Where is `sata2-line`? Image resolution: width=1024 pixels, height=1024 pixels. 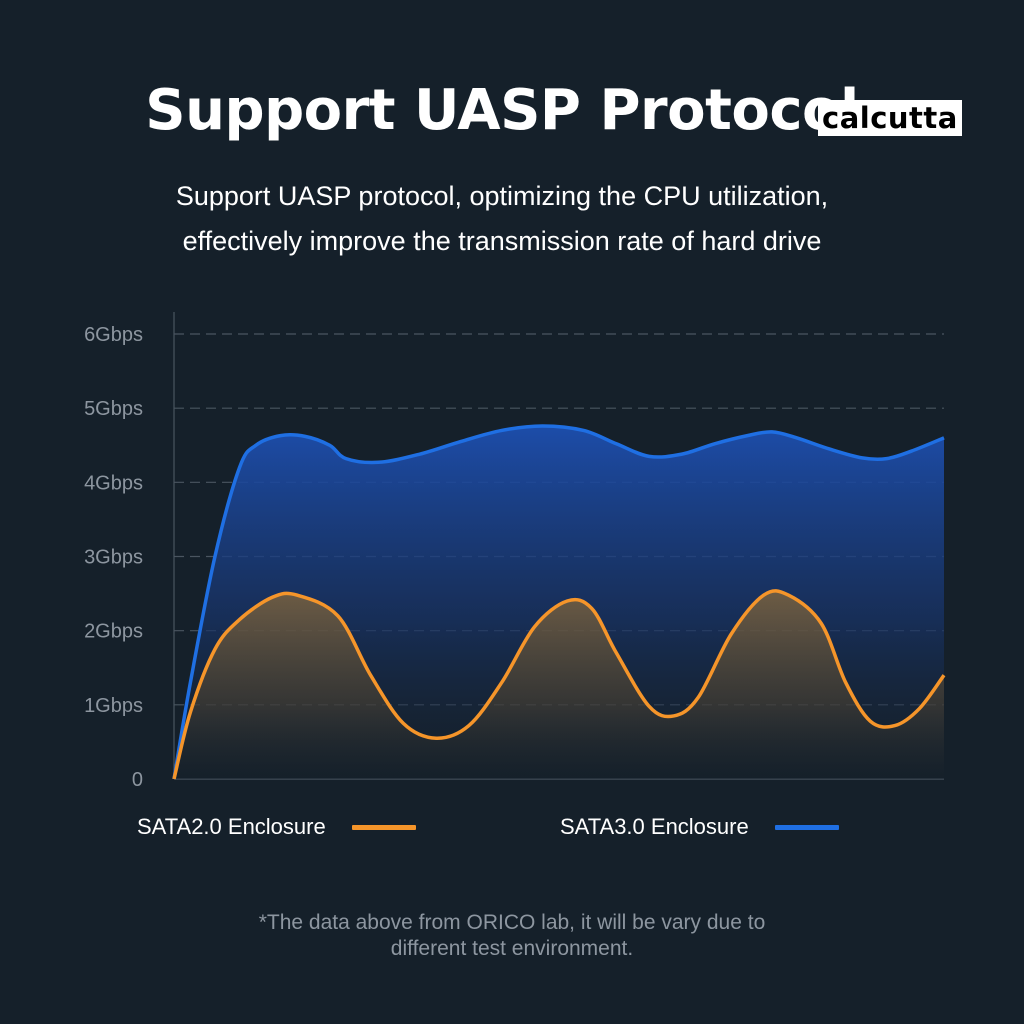 sata2-line is located at coordinates (559, 684).